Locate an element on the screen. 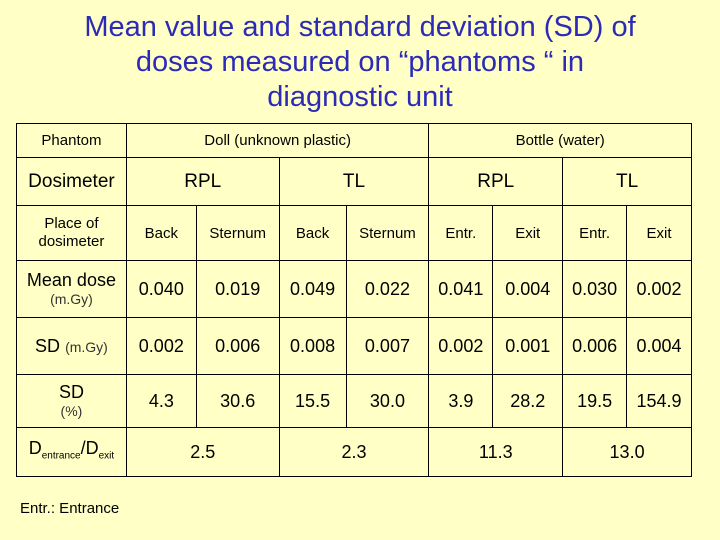 The width and height of the screenshot is (720, 540). mean-dose-unit: (m.Gy) is located at coordinates (71, 298).